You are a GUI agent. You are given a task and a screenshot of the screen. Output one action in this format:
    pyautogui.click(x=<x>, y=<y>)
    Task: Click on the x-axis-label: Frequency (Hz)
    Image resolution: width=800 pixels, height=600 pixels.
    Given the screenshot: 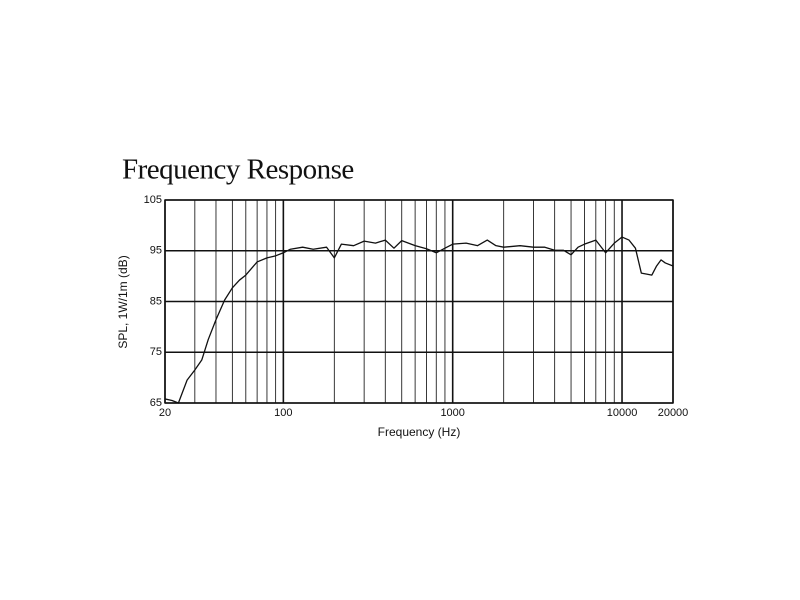 What is the action you would take?
    pyautogui.click(x=419, y=432)
    